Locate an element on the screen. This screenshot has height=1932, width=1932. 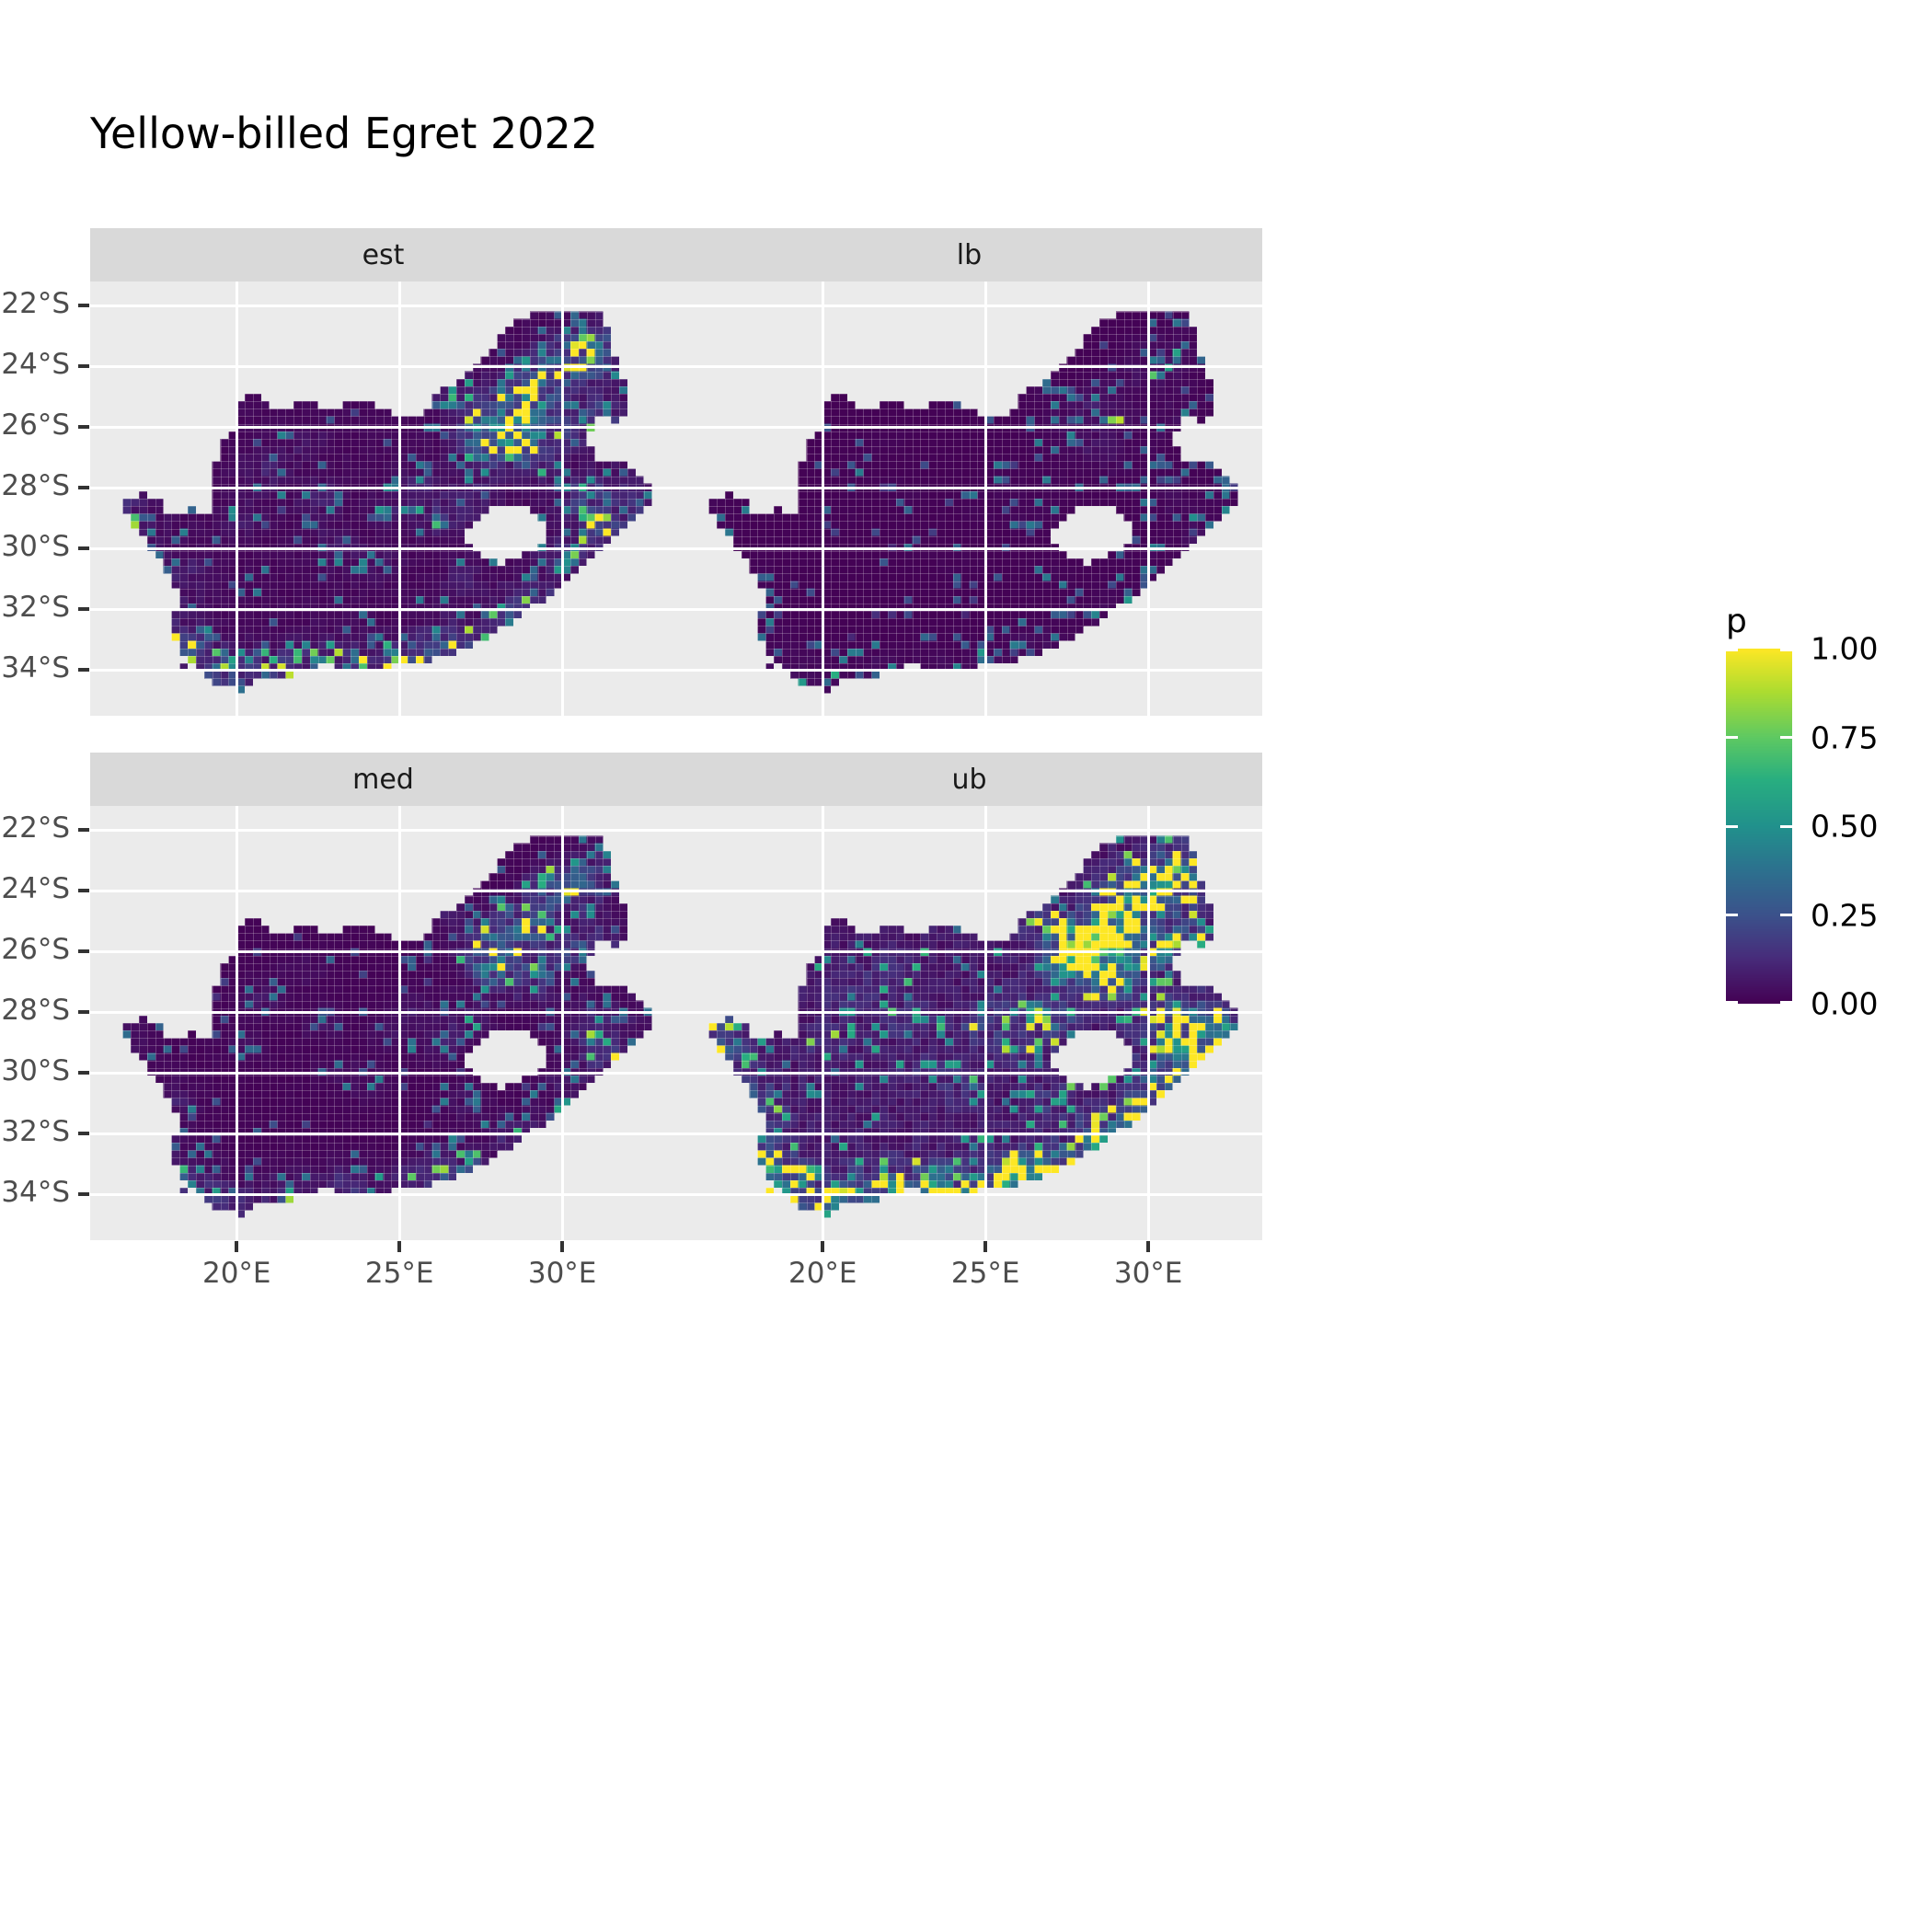
facet-panel-lb: lb is located at coordinates (969, 472).